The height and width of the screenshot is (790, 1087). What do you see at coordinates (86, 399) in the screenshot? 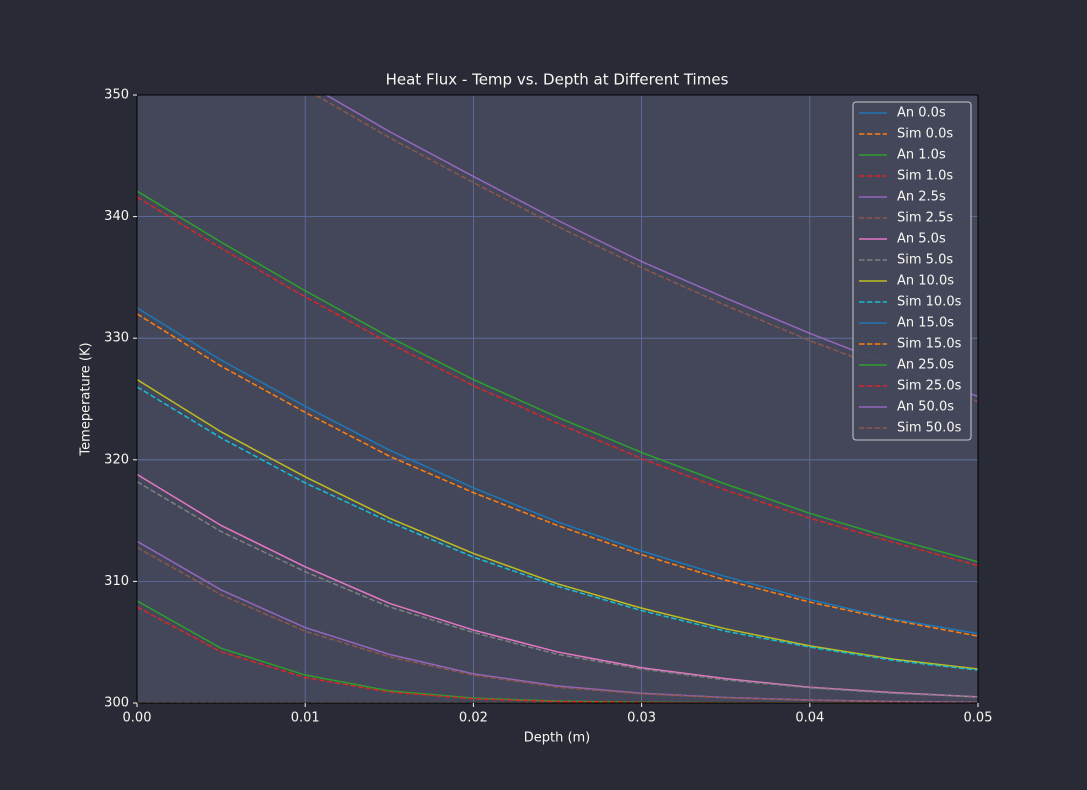
I see `y-axis-label: Temeperature (K)` at bounding box center [86, 399].